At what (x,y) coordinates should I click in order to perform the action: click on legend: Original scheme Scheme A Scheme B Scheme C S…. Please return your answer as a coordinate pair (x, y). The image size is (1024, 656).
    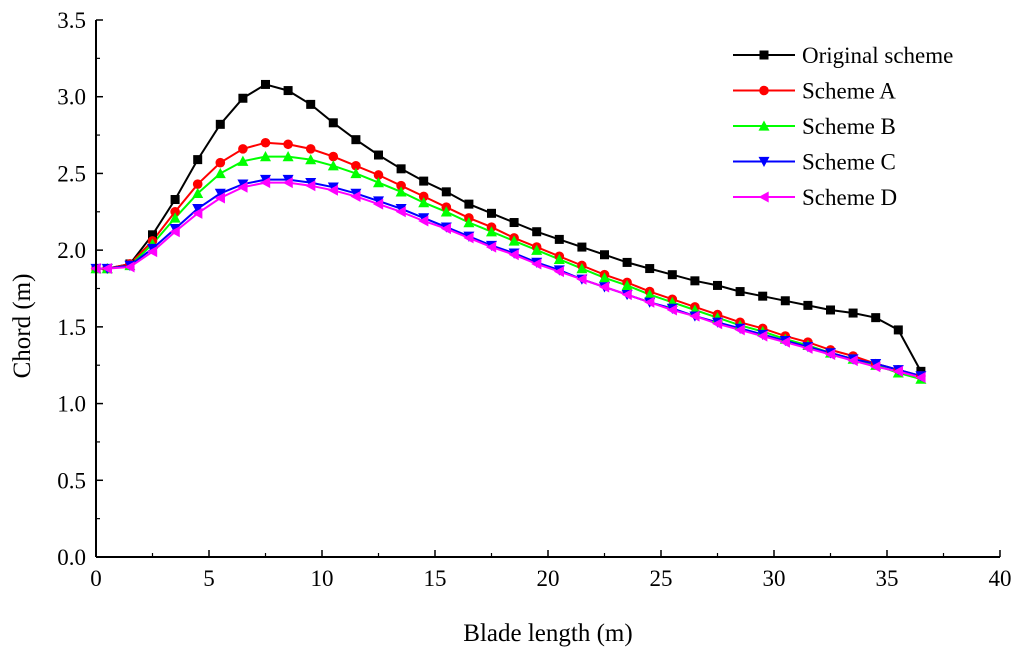
    Looking at the image, I should click on (843, 126).